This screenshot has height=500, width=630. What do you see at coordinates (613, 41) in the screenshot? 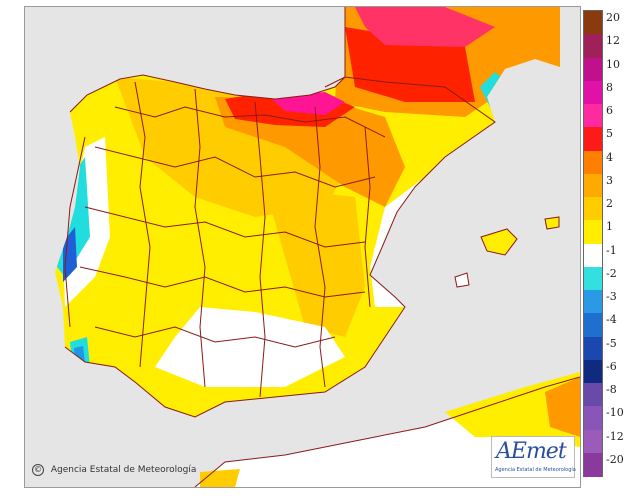
I see `legend-tick-label: 12` at bounding box center [613, 41].